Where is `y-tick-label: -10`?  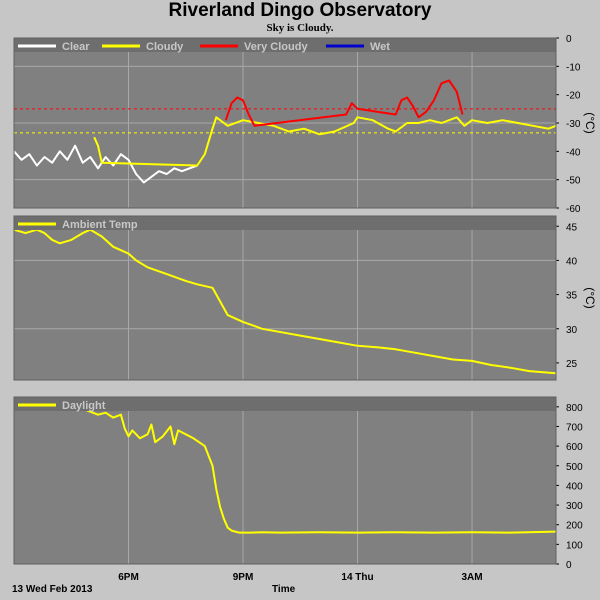
y-tick-label: -10 is located at coordinates (573, 67).